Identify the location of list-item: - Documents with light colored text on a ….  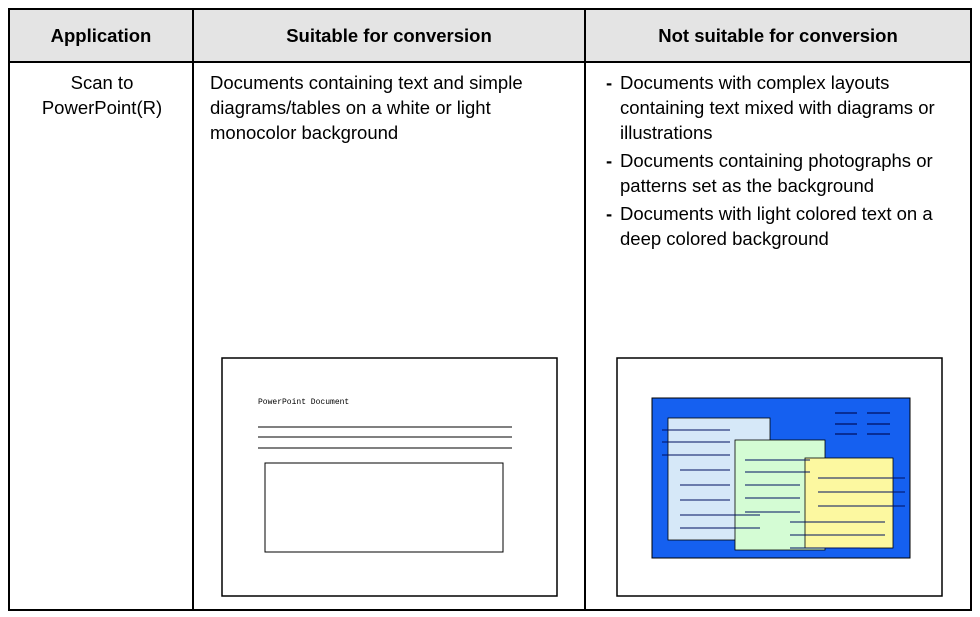
(778, 226).